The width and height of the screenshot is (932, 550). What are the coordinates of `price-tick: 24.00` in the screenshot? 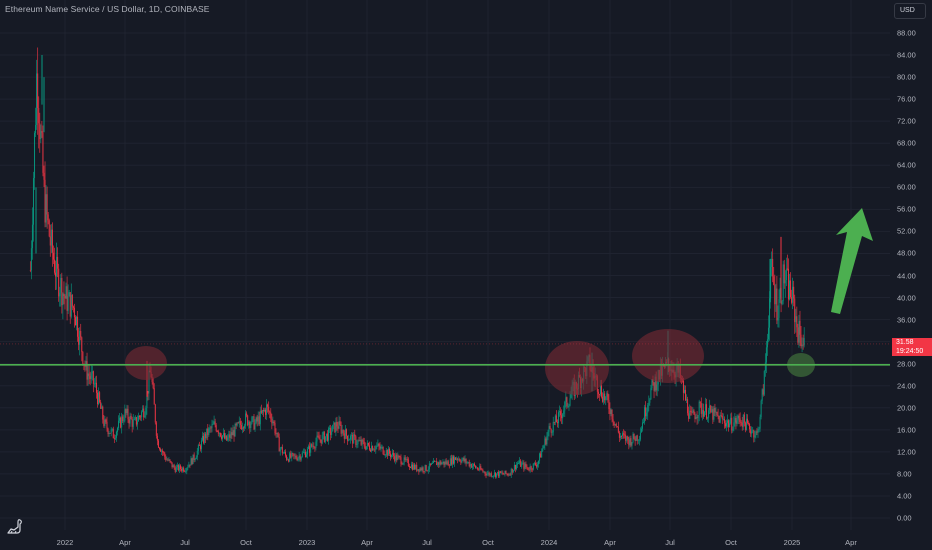 It's located at (906, 386).